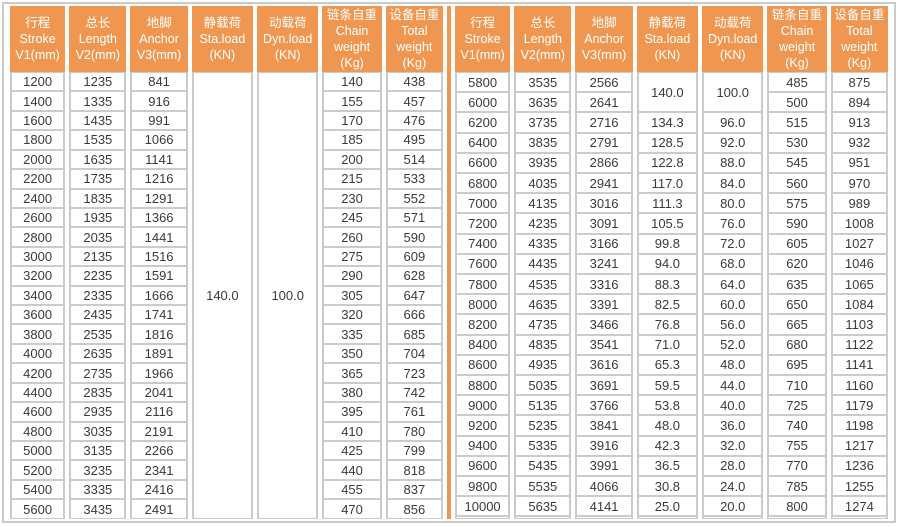 The height and width of the screenshot is (527, 898). I want to click on table-cell: 710, so click(797, 385).